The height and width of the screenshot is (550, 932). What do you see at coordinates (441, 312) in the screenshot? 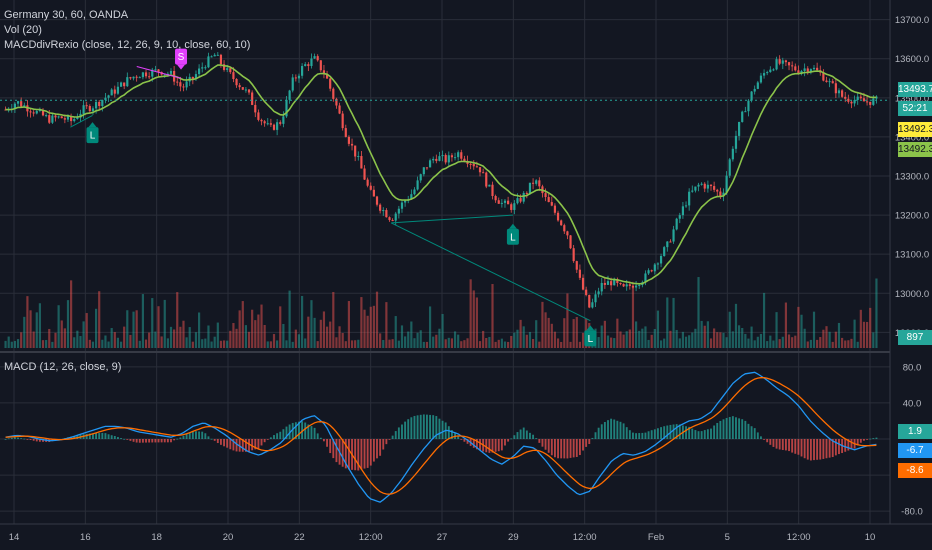
I see `volume-bars` at bounding box center [441, 312].